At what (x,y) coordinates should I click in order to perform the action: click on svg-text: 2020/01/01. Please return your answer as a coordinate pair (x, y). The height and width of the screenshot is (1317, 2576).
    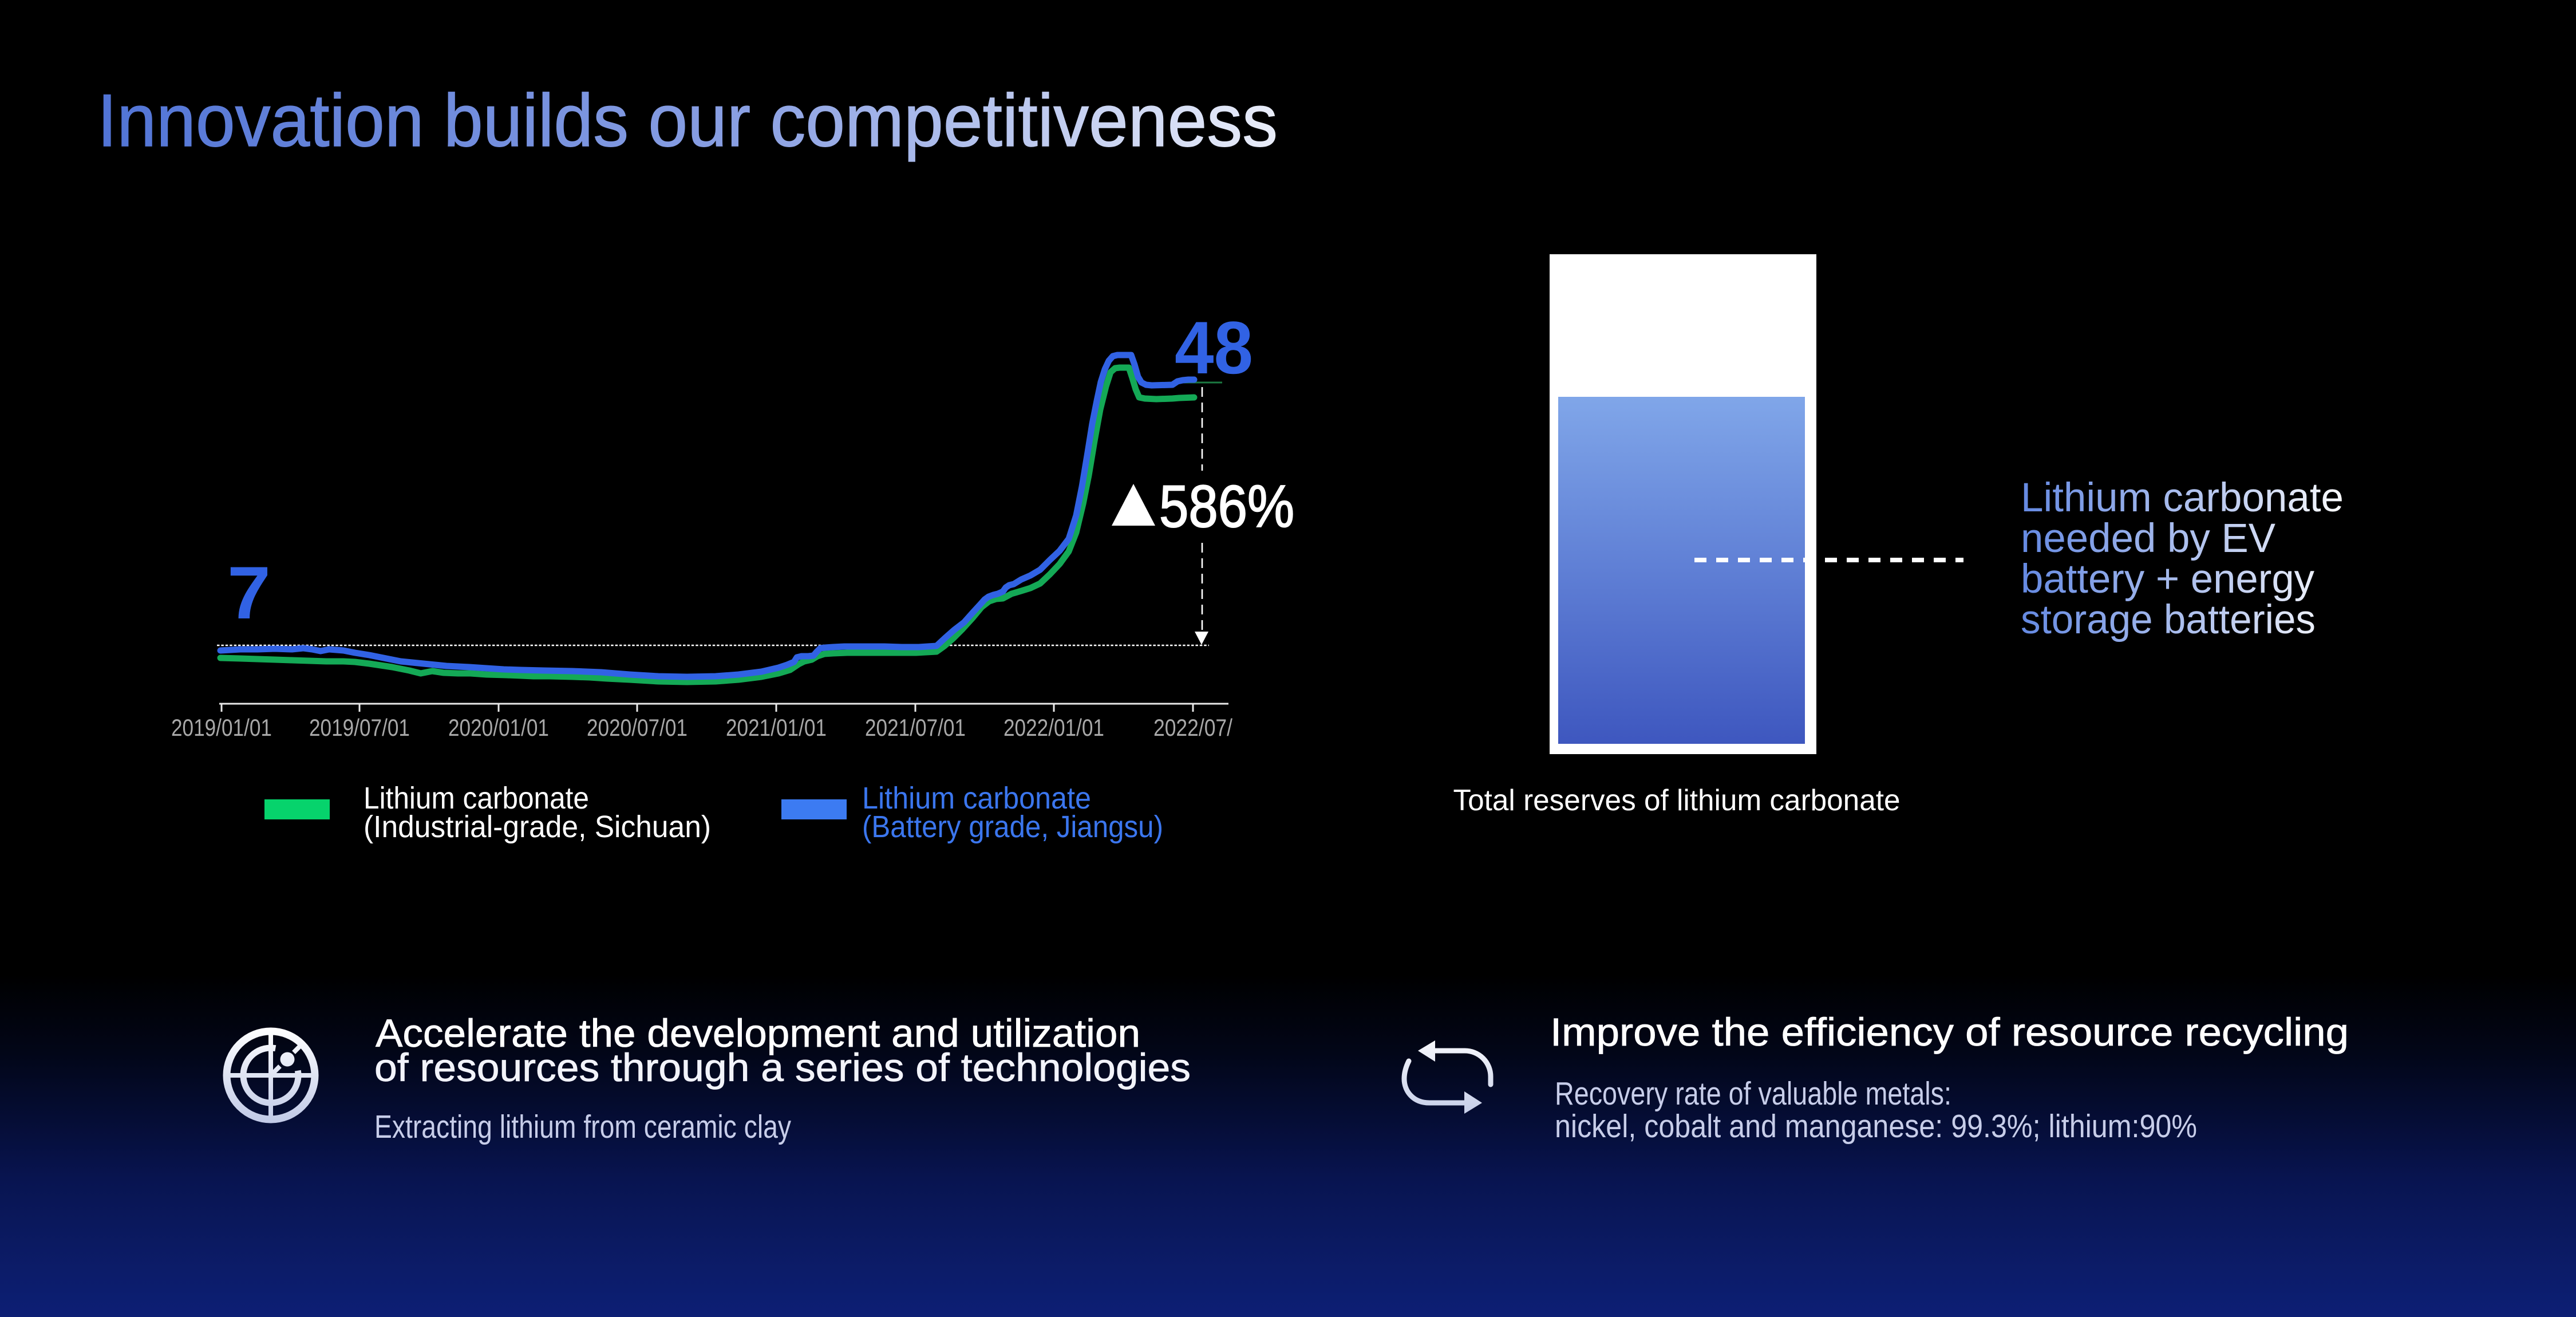
    Looking at the image, I should click on (498, 727).